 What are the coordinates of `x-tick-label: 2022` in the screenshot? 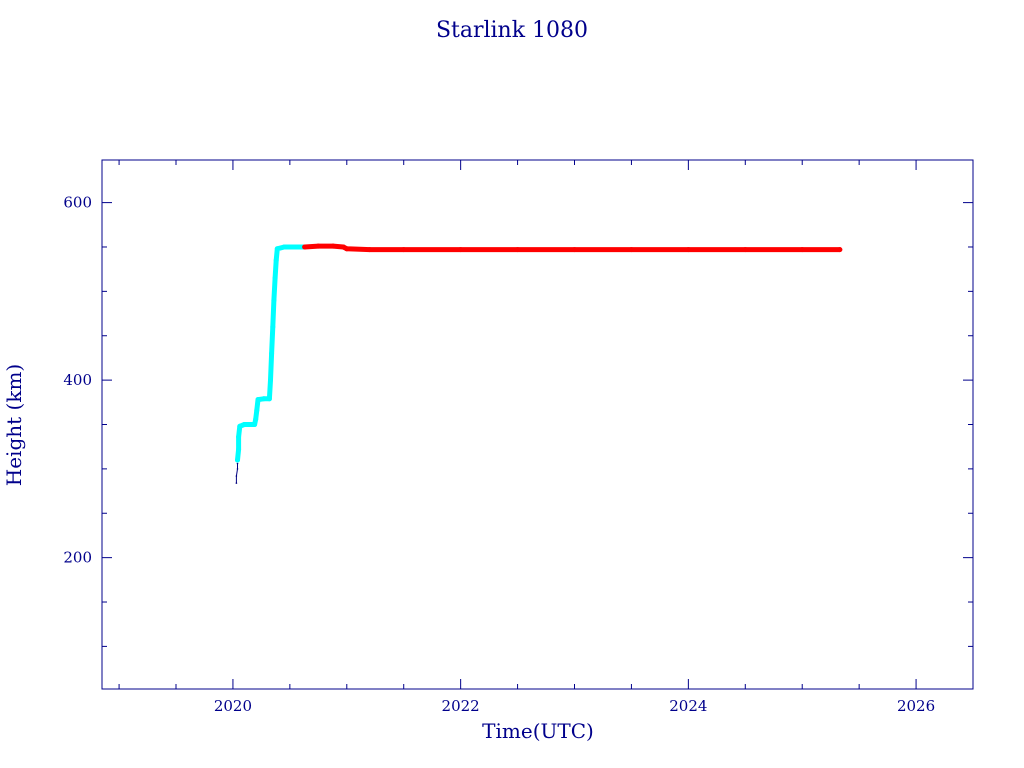 It's located at (461, 706).